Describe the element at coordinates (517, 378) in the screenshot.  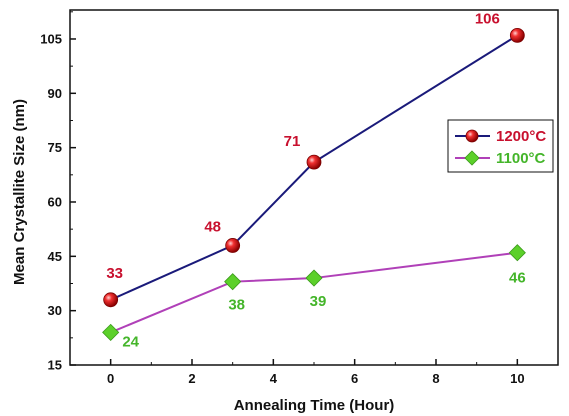
I see `x-tick-label: 10` at that location.